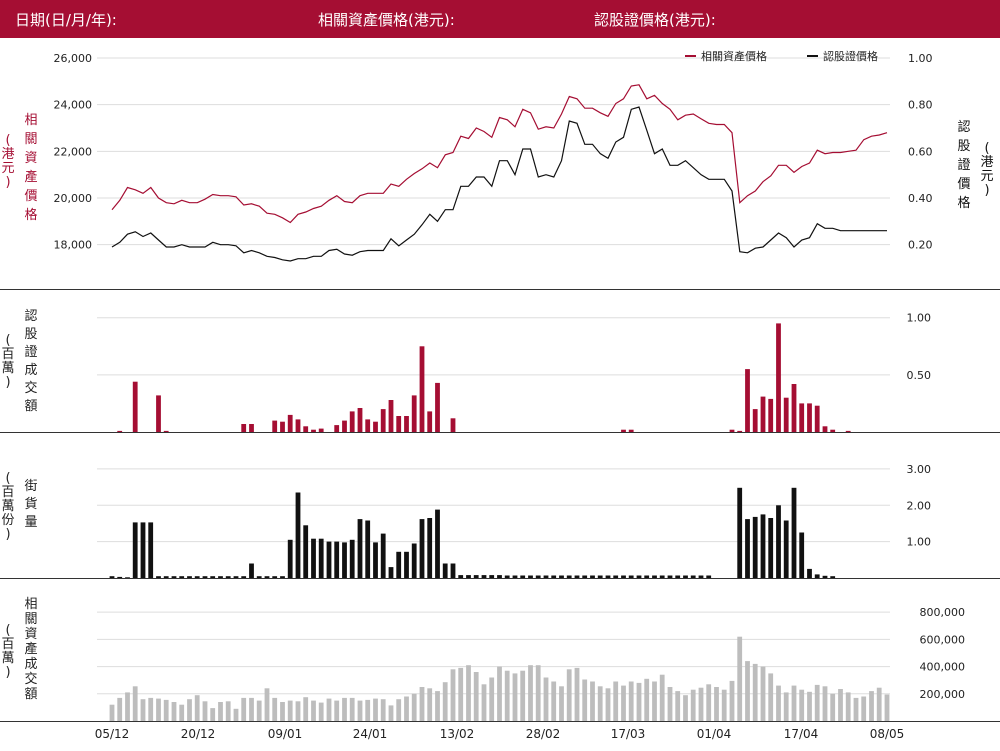 The height and width of the screenshot is (751, 1000). Describe the element at coordinates (30, 664) in the screenshot. I see `underlying-turnover-axis-title: 成` at that location.